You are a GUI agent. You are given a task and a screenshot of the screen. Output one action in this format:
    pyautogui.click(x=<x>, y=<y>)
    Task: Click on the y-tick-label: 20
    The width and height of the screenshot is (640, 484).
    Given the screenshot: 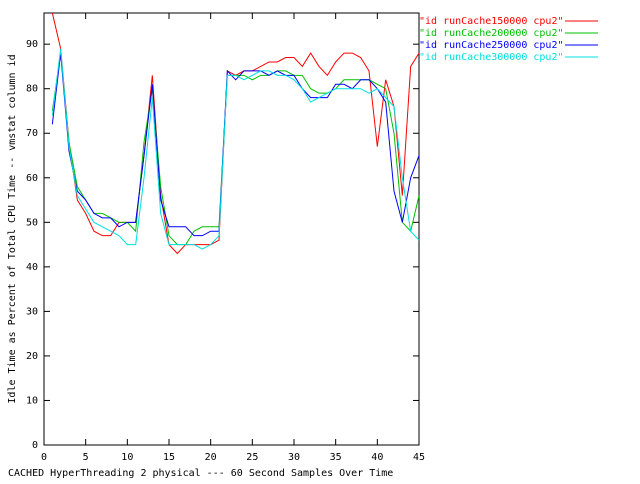 What is the action you would take?
    pyautogui.click(x=32, y=356)
    